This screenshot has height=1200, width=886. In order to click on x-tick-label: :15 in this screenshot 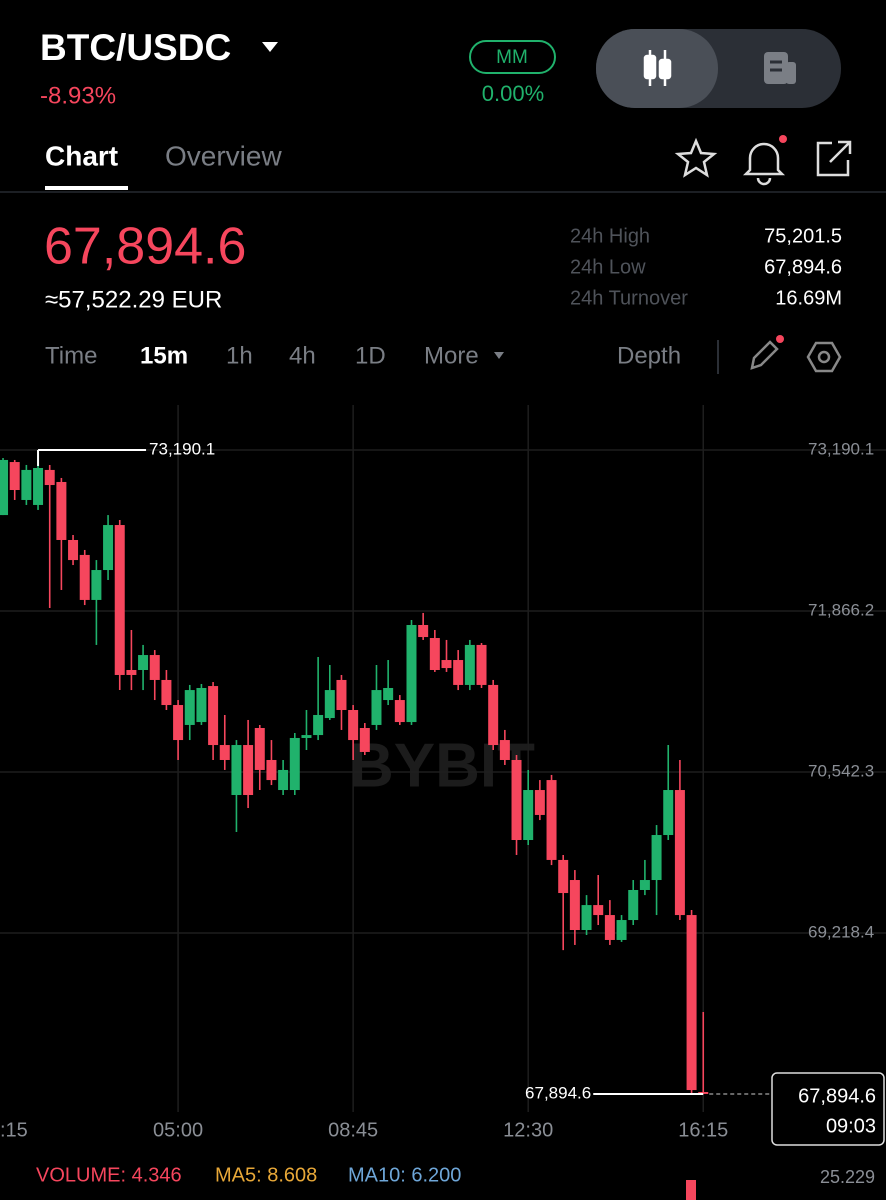, I will do `click(14, 1130)`.